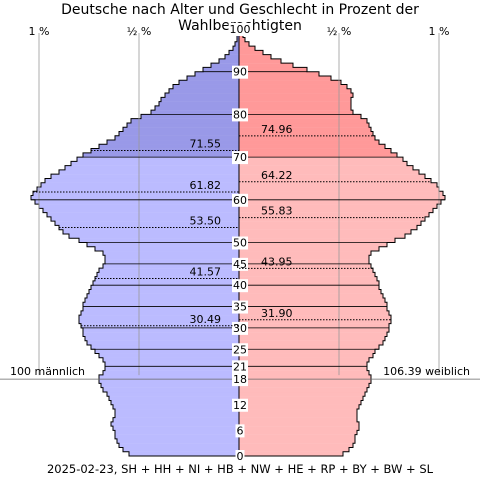 This screenshot has width=480, height=480. Describe the element at coordinates (240, 157) in the screenshot. I see `y-tick-label: 70` at that location.